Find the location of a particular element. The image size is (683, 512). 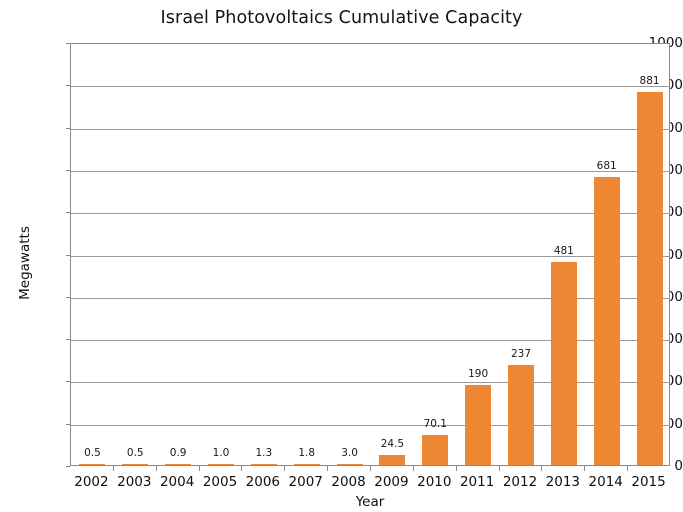

x-tick-label: 2004 is located at coordinates (177, 482).